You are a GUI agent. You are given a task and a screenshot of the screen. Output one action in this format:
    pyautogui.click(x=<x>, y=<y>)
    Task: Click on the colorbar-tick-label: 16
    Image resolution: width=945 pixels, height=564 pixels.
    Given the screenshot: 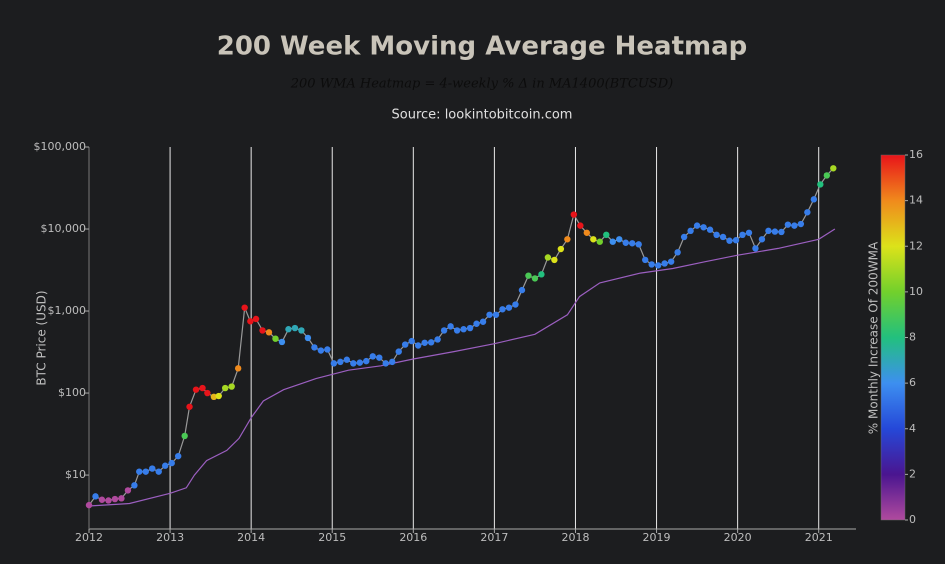 What is the action you would take?
    pyautogui.click(x=916, y=154)
    